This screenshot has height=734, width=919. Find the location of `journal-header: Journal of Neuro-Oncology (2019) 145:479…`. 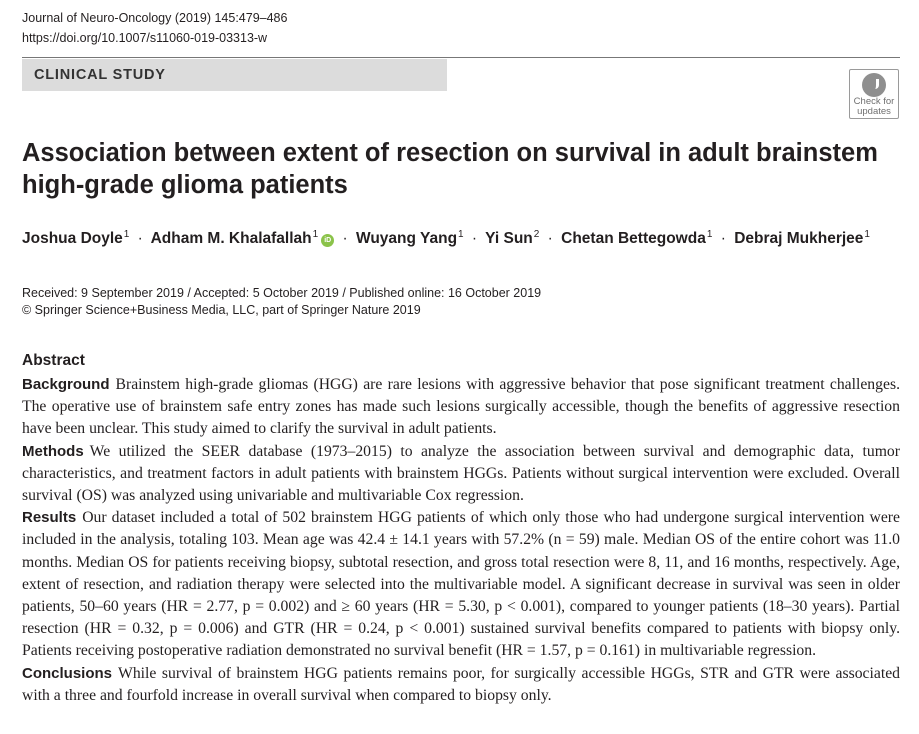

journal-header: Journal of Neuro-Oncology (2019) 145:479… is located at coordinates (154, 28).